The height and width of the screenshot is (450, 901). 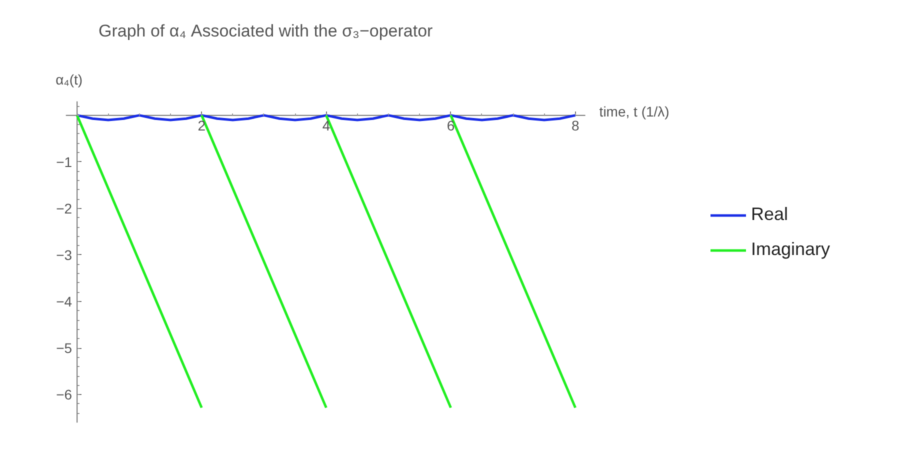 I want to click on x-tick-label: 4, so click(x=326, y=125).